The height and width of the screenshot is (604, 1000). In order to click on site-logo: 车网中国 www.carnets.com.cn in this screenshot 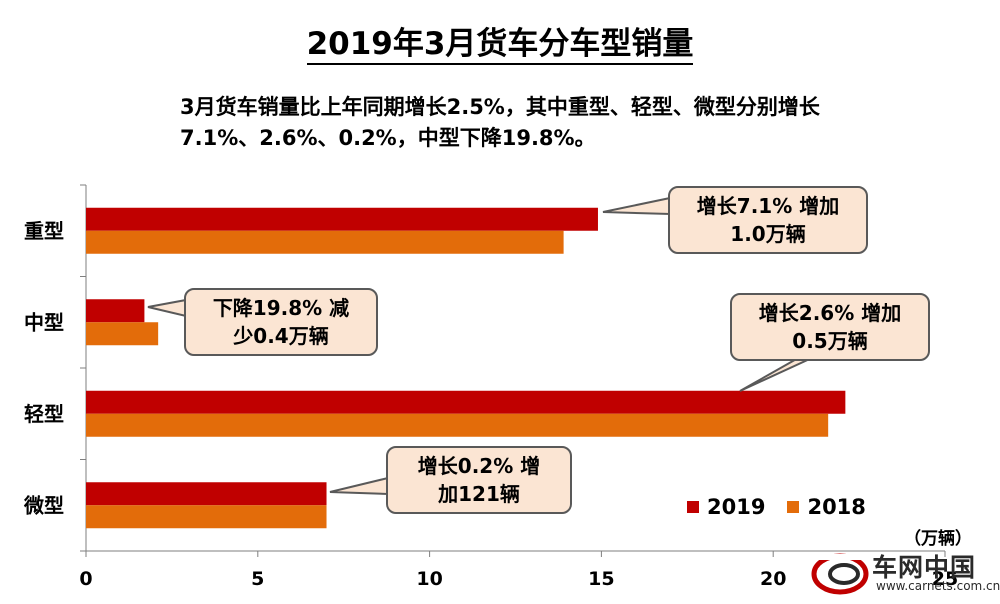, I will do `click(903, 574)`.